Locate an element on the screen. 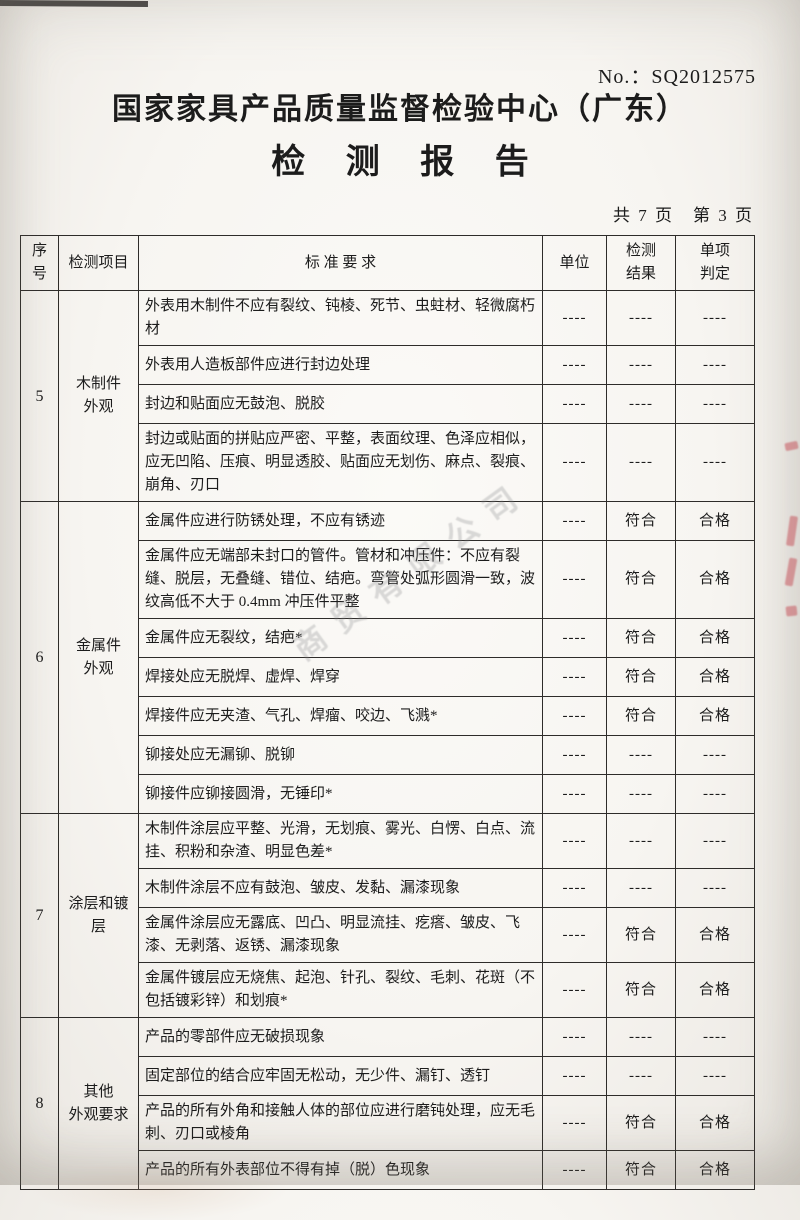 Image resolution: width=800 pixels, height=1220 pixels. requirement-cell: 金属件应无裂纹，结疤* is located at coordinates (340, 638).